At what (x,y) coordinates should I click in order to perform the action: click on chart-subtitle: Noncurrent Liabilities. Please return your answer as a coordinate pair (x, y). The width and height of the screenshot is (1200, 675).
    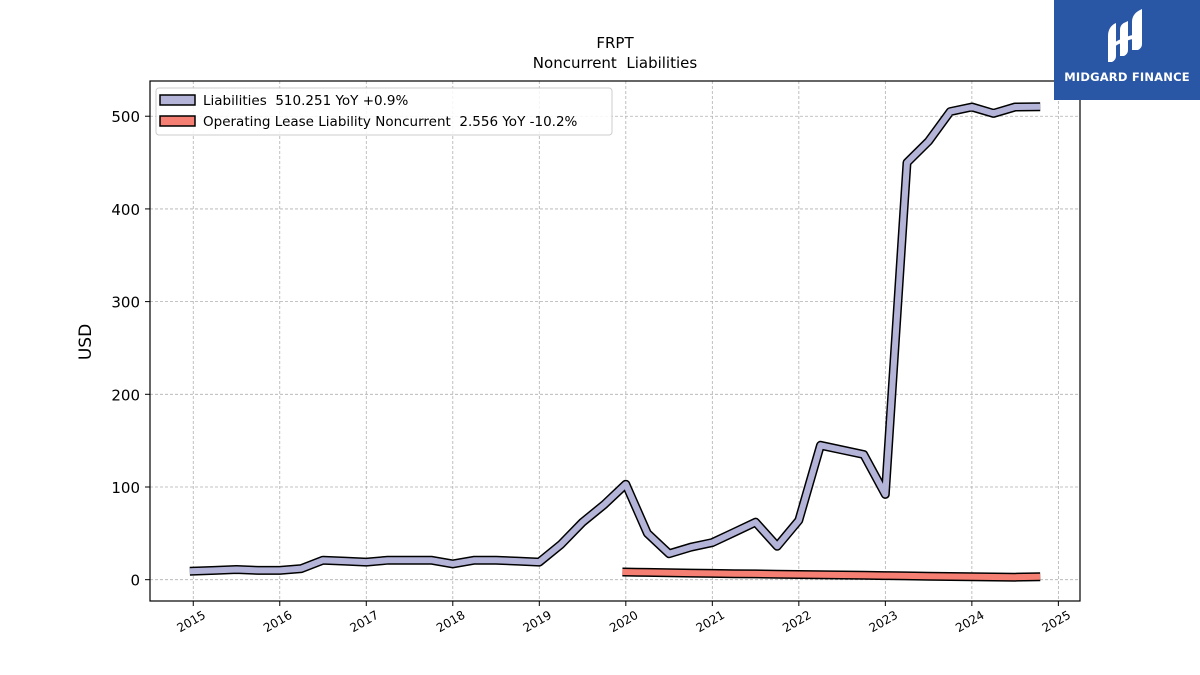
    Looking at the image, I should click on (615, 63).